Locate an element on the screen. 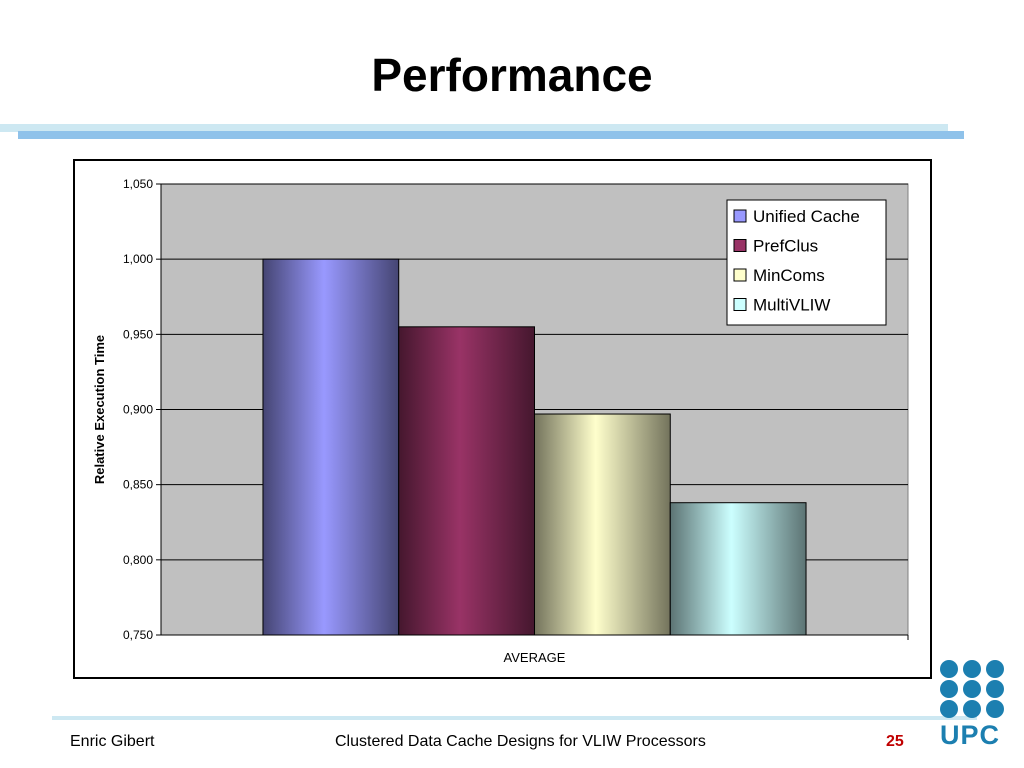  legend-label: MultiVLIW is located at coordinates (791, 305).